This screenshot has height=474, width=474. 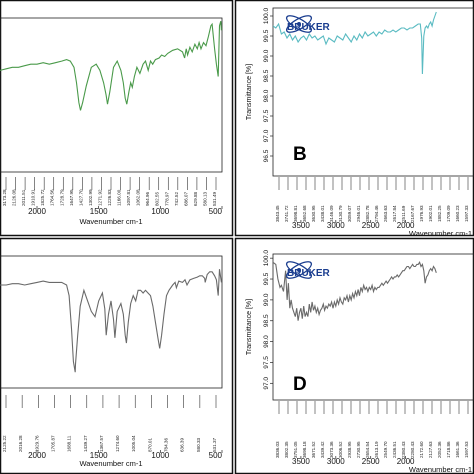 I want to click on peak-marker: 2167.67, so click(x=412, y=199).